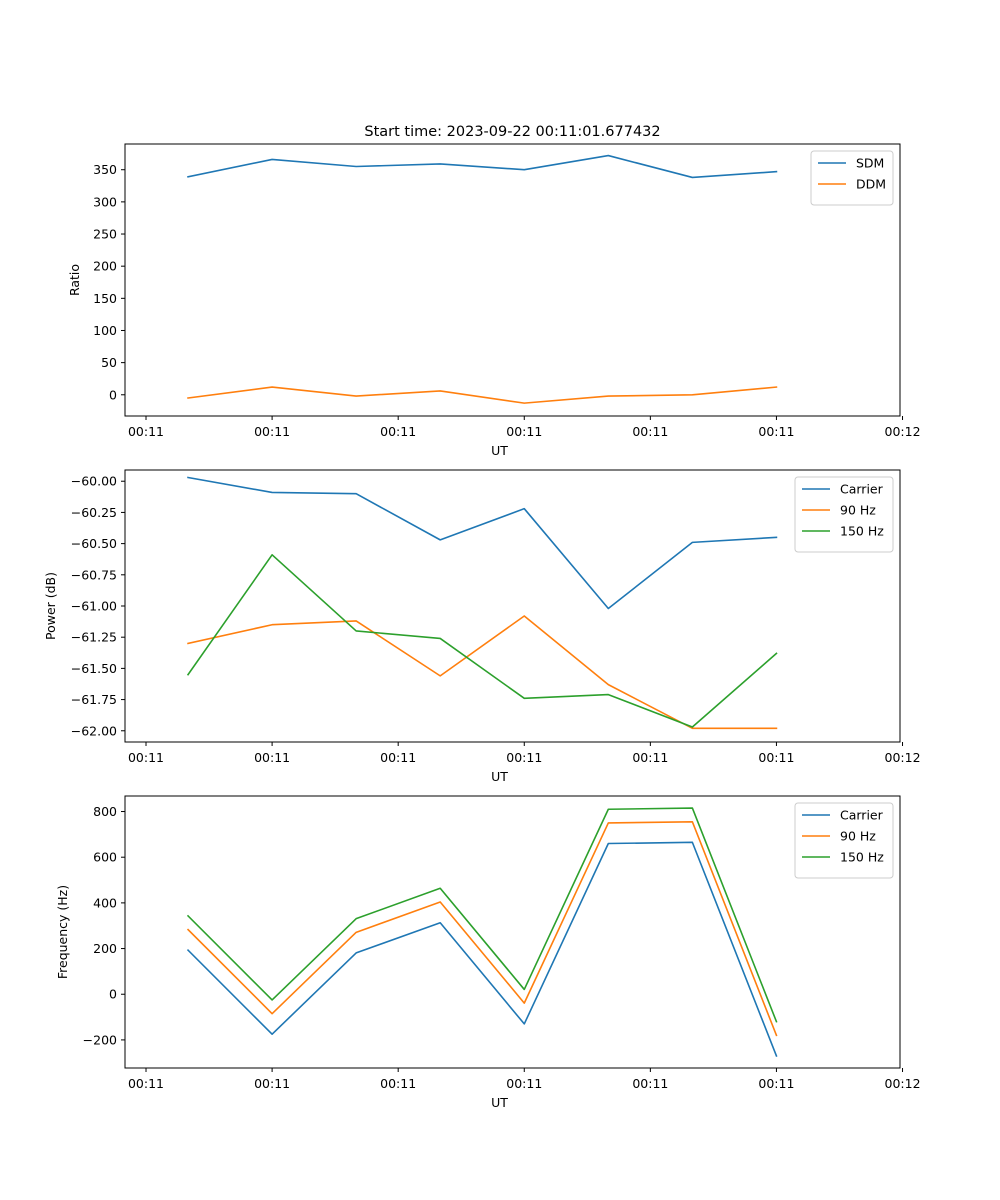  I want to click on frequency-legend-box, so click(844, 840).